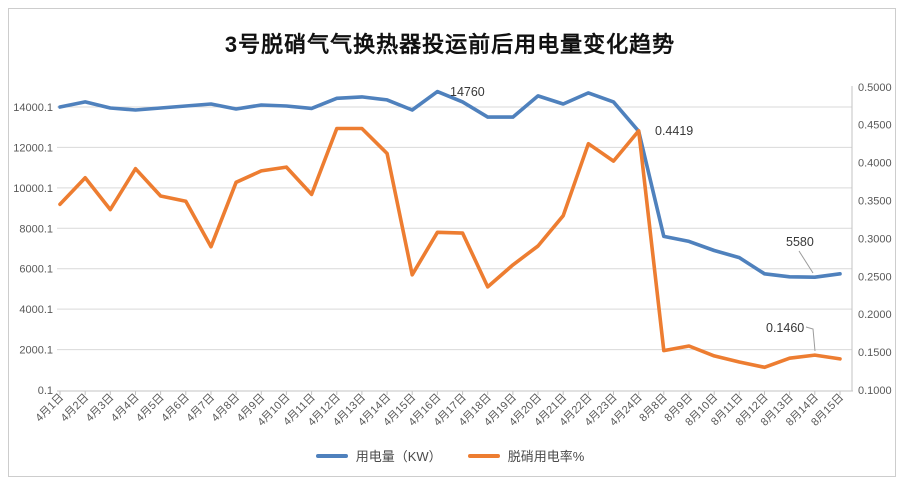 The image size is (900, 482). Describe the element at coordinates (546, 456) in the screenshot. I see `rate-series-label: 脱硝用电率%` at that location.